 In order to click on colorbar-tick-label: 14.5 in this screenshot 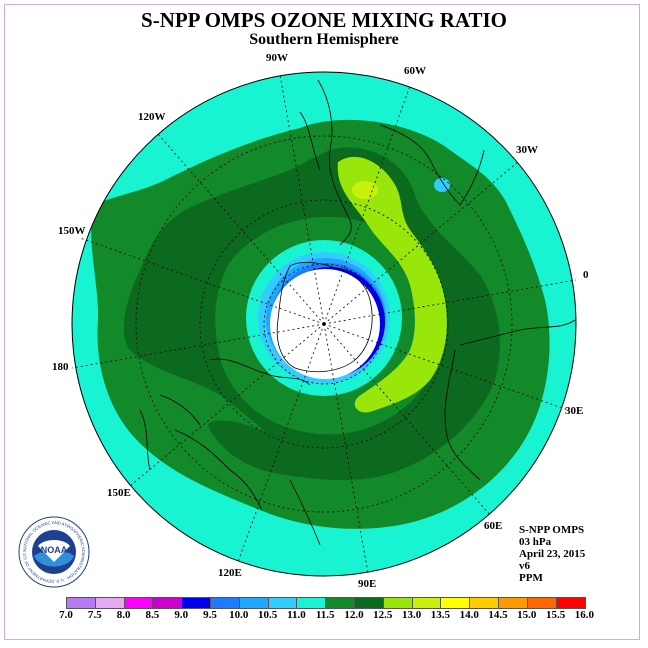, I will do `click(498, 615)`.